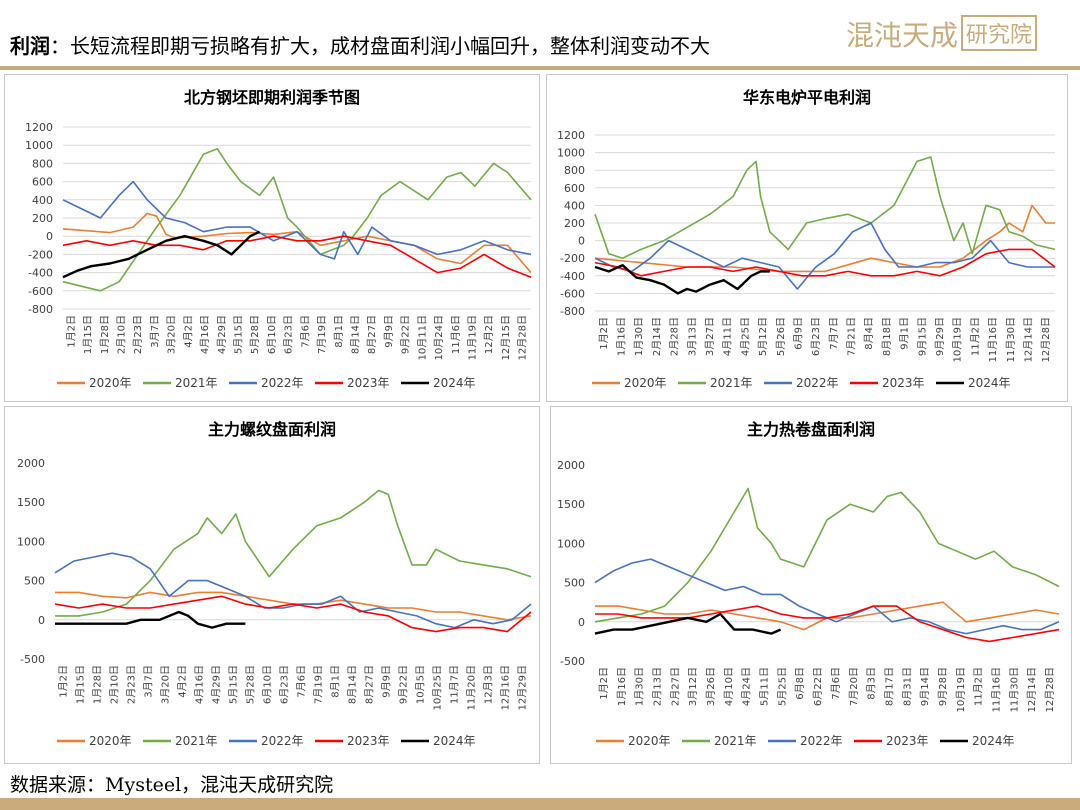 This screenshot has height=810, width=1080. I want to click on x-tick-label: 3月26日, so click(711, 686).